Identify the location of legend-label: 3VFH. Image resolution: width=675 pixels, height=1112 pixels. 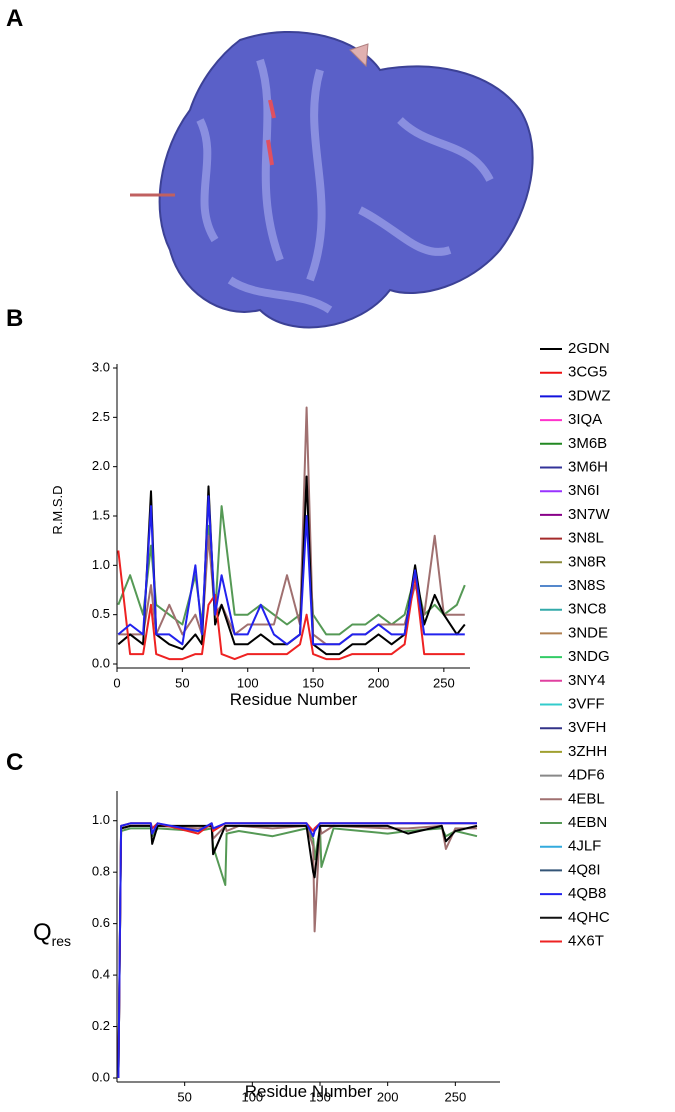
(587, 727).